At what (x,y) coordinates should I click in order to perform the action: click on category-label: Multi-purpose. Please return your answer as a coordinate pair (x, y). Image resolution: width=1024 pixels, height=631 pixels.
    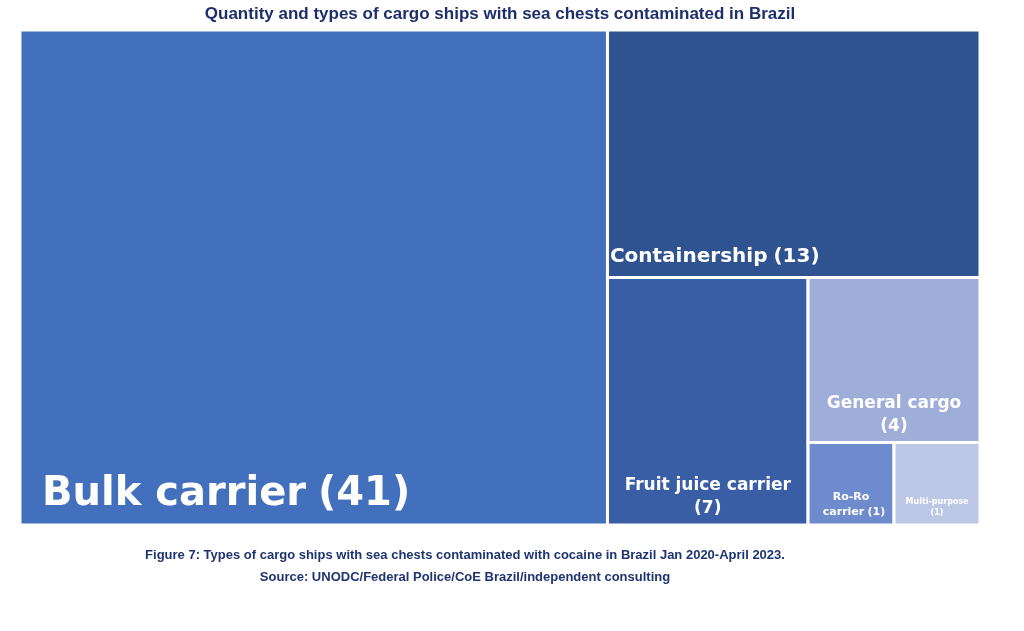
    Looking at the image, I should click on (937, 502).